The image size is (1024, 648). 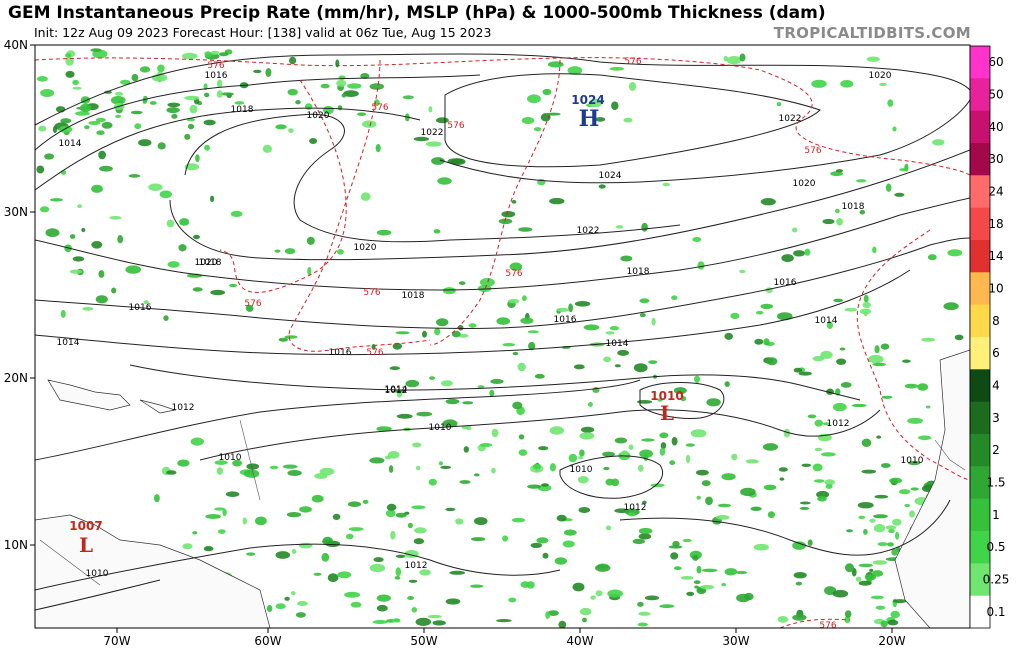 What do you see at coordinates (891, 641) in the screenshot?
I see `longitude-label: 20W` at bounding box center [891, 641].